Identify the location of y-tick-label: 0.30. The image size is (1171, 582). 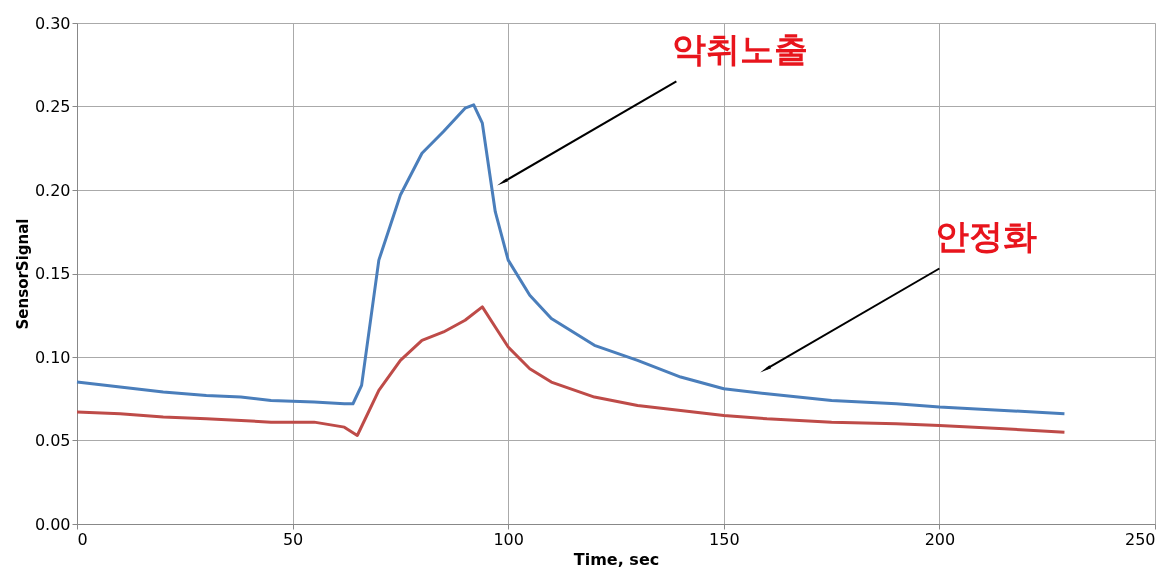
(52, 23).